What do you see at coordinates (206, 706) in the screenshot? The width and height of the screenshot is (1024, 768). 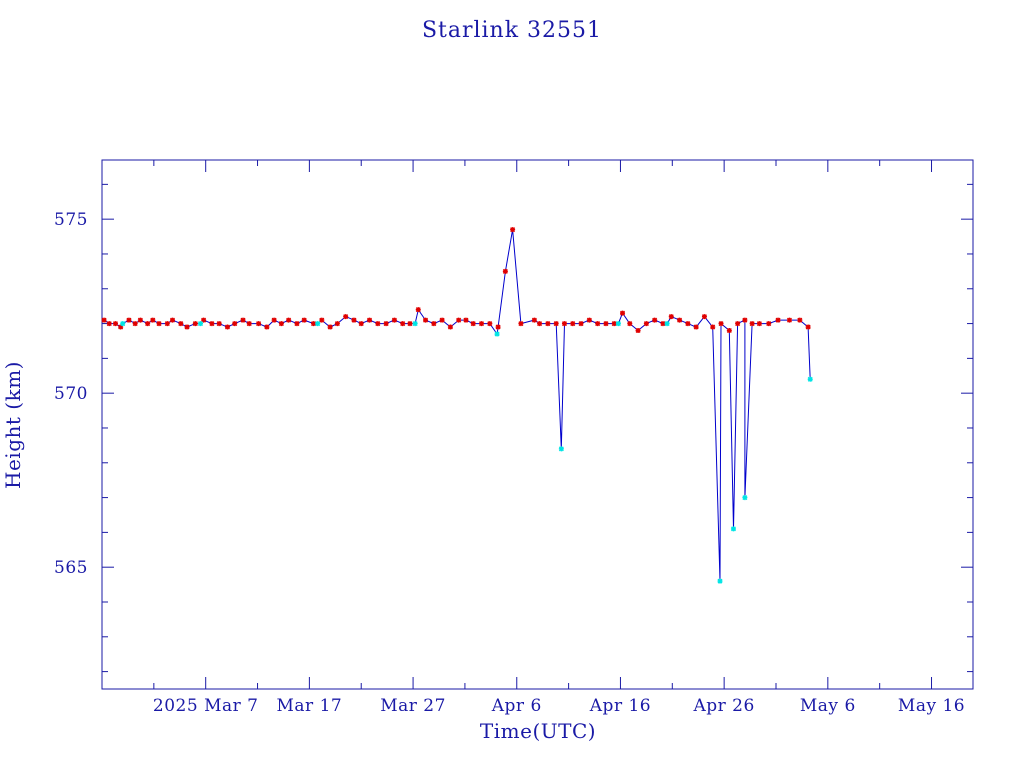 I see `x-tick-label: 2025 Mar 7` at bounding box center [206, 706].